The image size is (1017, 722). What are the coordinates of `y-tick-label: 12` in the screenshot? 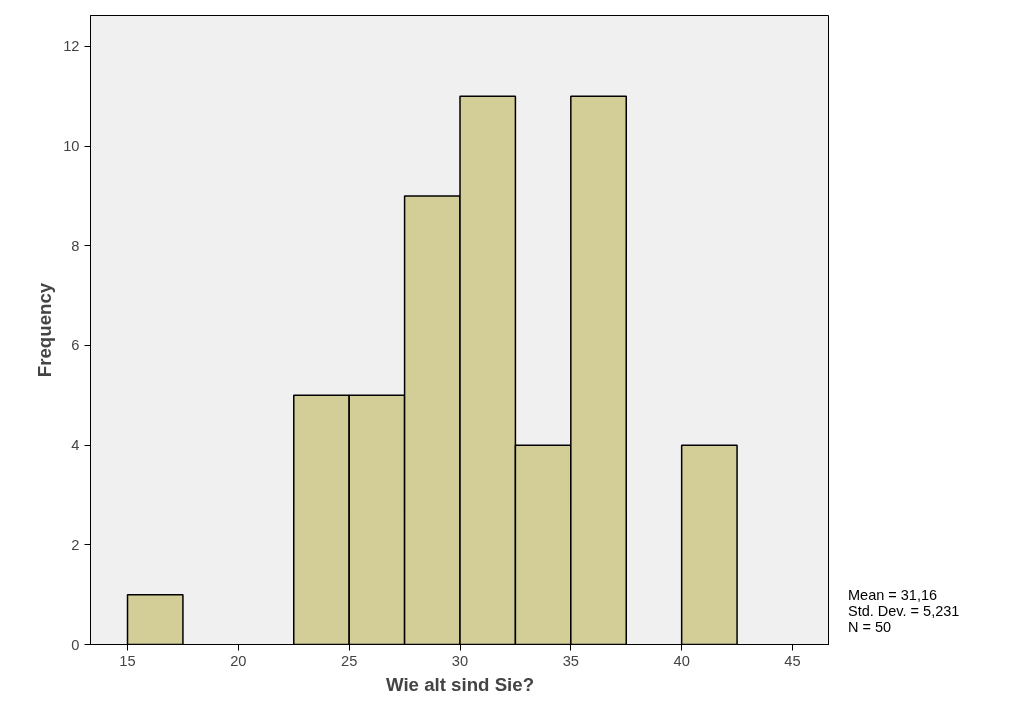 It's located at (71, 46).